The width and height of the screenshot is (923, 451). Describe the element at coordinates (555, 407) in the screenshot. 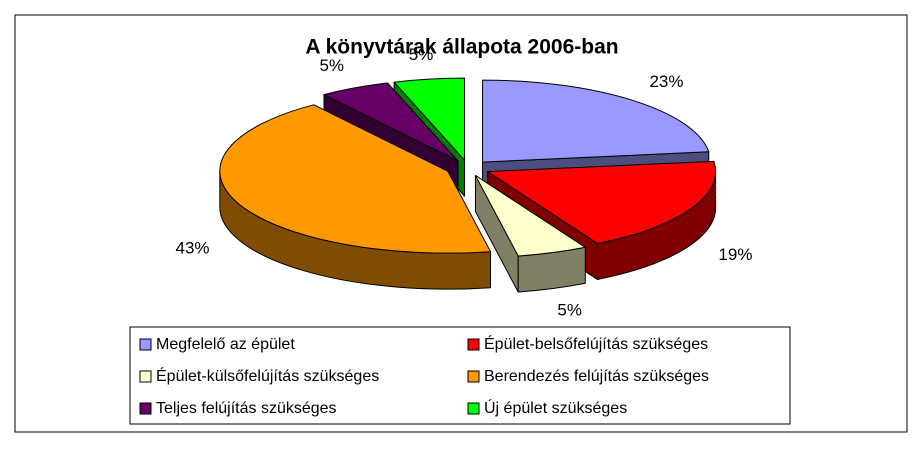

I see `legend-label: Új épület szükséges` at that location.